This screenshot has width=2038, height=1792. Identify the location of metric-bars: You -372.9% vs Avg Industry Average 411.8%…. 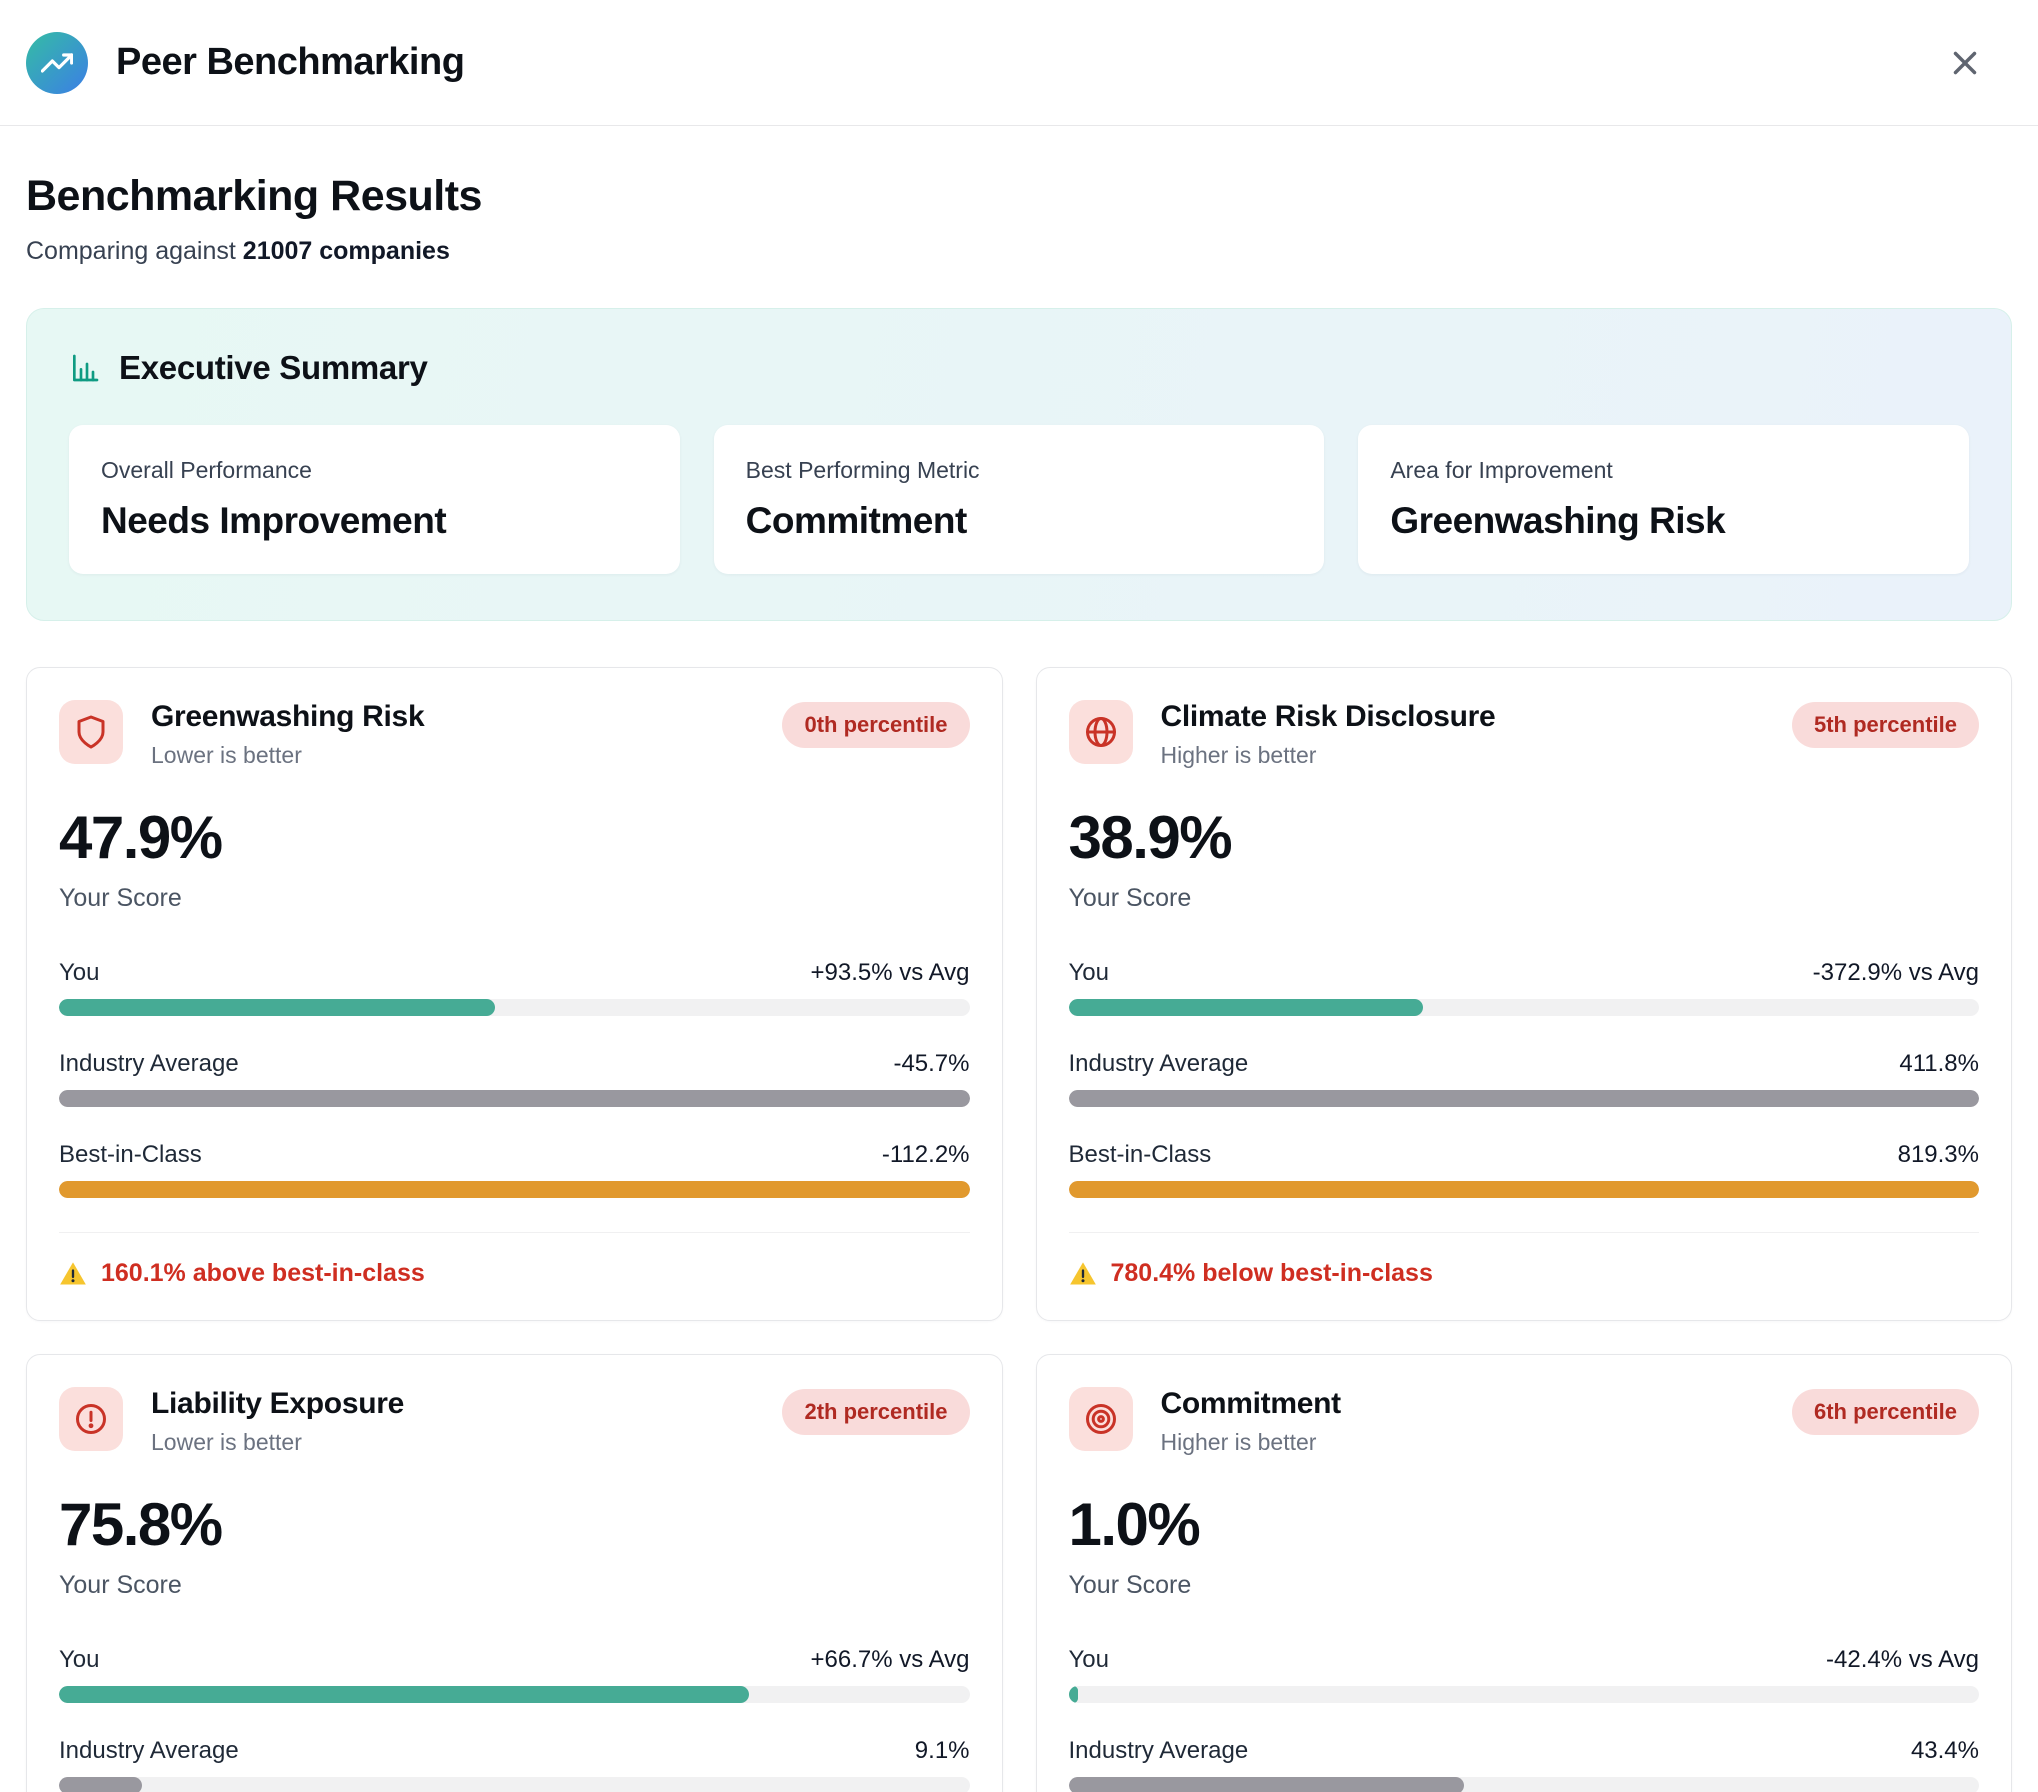
(1523, 1078).